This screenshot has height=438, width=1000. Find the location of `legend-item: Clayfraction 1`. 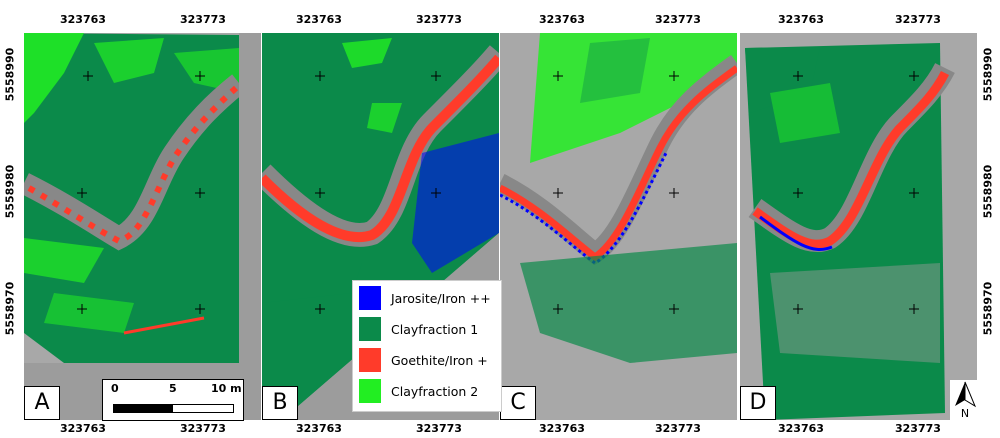

legend-item: Clayfraction 1 is located at coordinates (418, 329).